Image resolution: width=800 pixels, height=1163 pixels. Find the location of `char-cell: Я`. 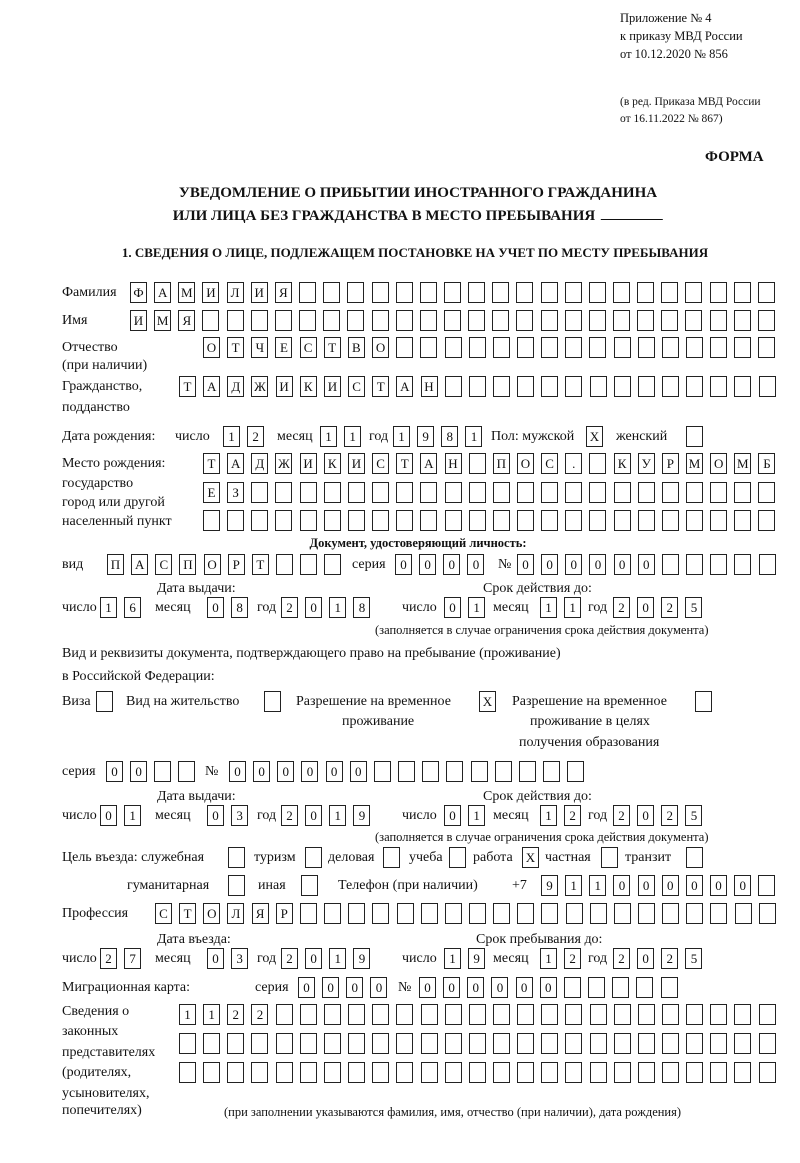

char-cell: Я is located at coordinates (283, 292).